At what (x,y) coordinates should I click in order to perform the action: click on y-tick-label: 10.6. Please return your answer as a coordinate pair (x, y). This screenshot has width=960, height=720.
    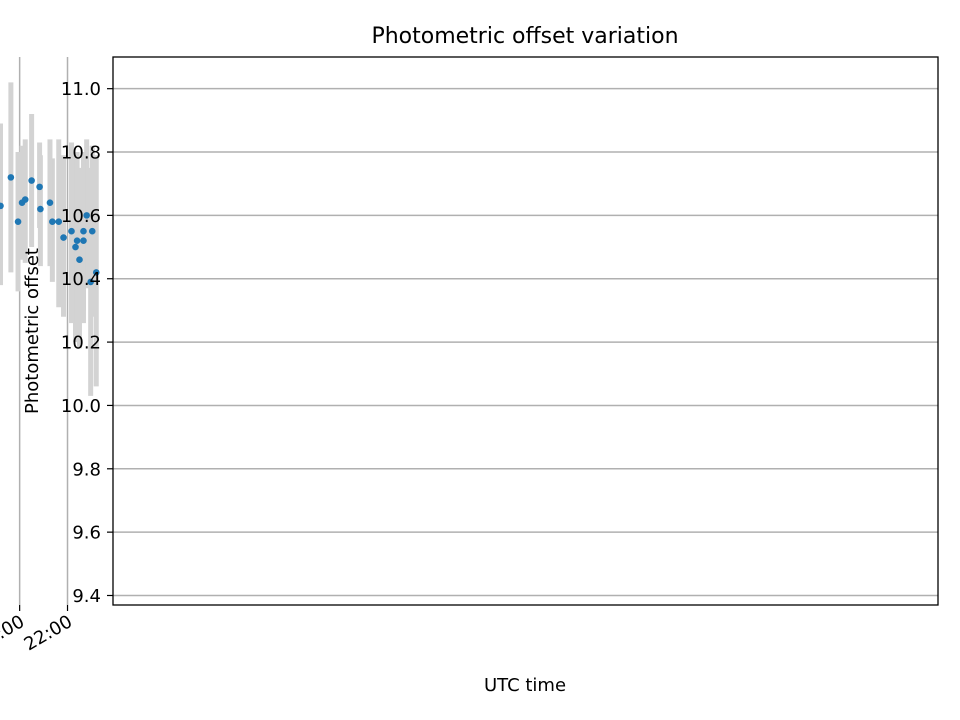
    Looking at the image, I should click on (81, 216).